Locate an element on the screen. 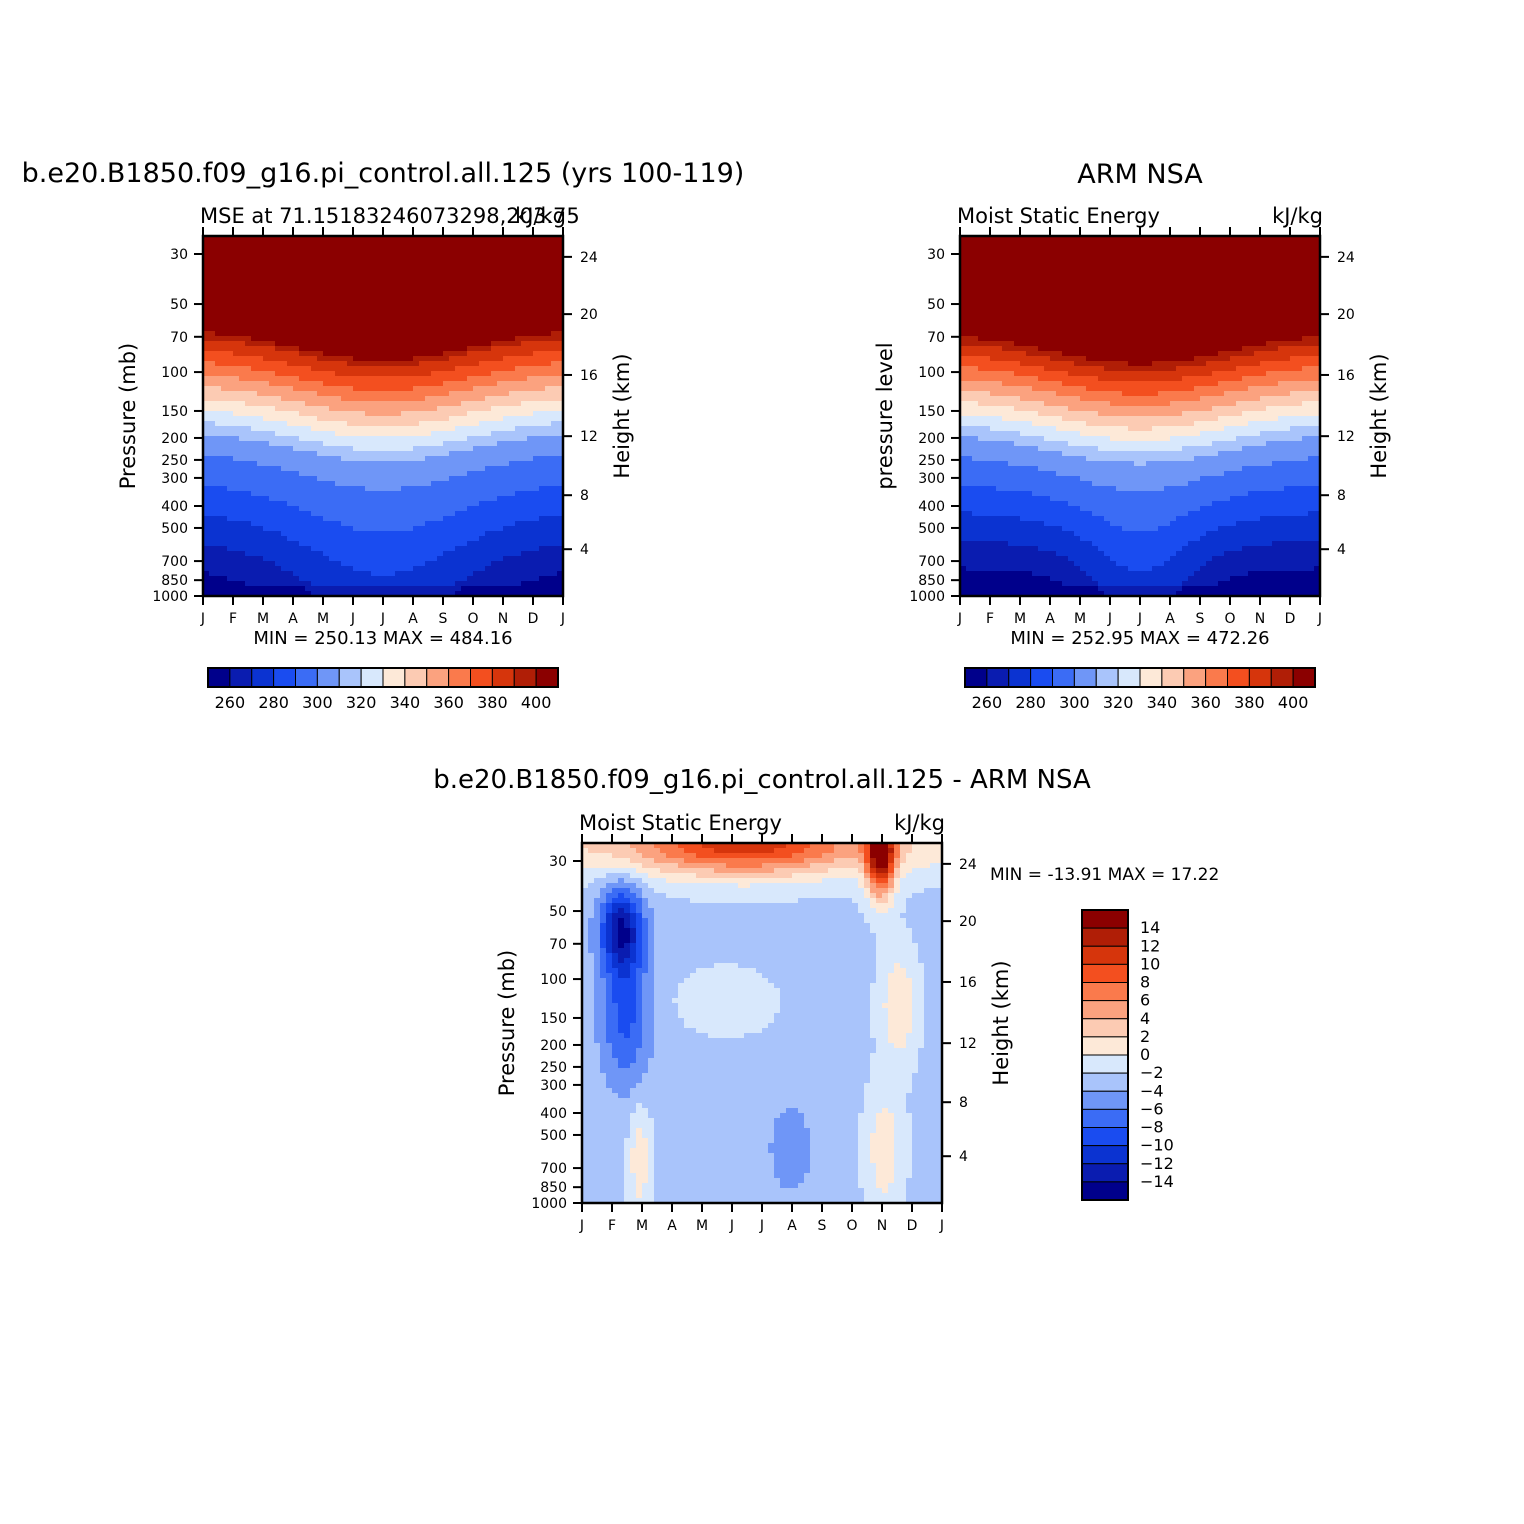 This screenshot has width=1524, height=1524. y2-tick-label: 16 is located at coordinates (589, 376).